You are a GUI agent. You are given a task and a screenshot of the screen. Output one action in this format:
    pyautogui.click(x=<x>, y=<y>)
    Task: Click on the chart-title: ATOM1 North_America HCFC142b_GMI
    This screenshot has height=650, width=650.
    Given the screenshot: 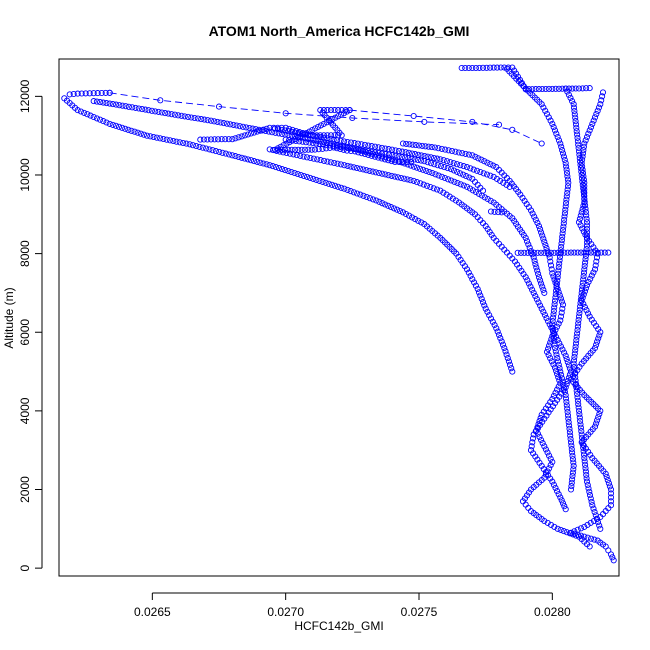 What is the action you would take?
    pyautogui.click(x=339, y=31)
    